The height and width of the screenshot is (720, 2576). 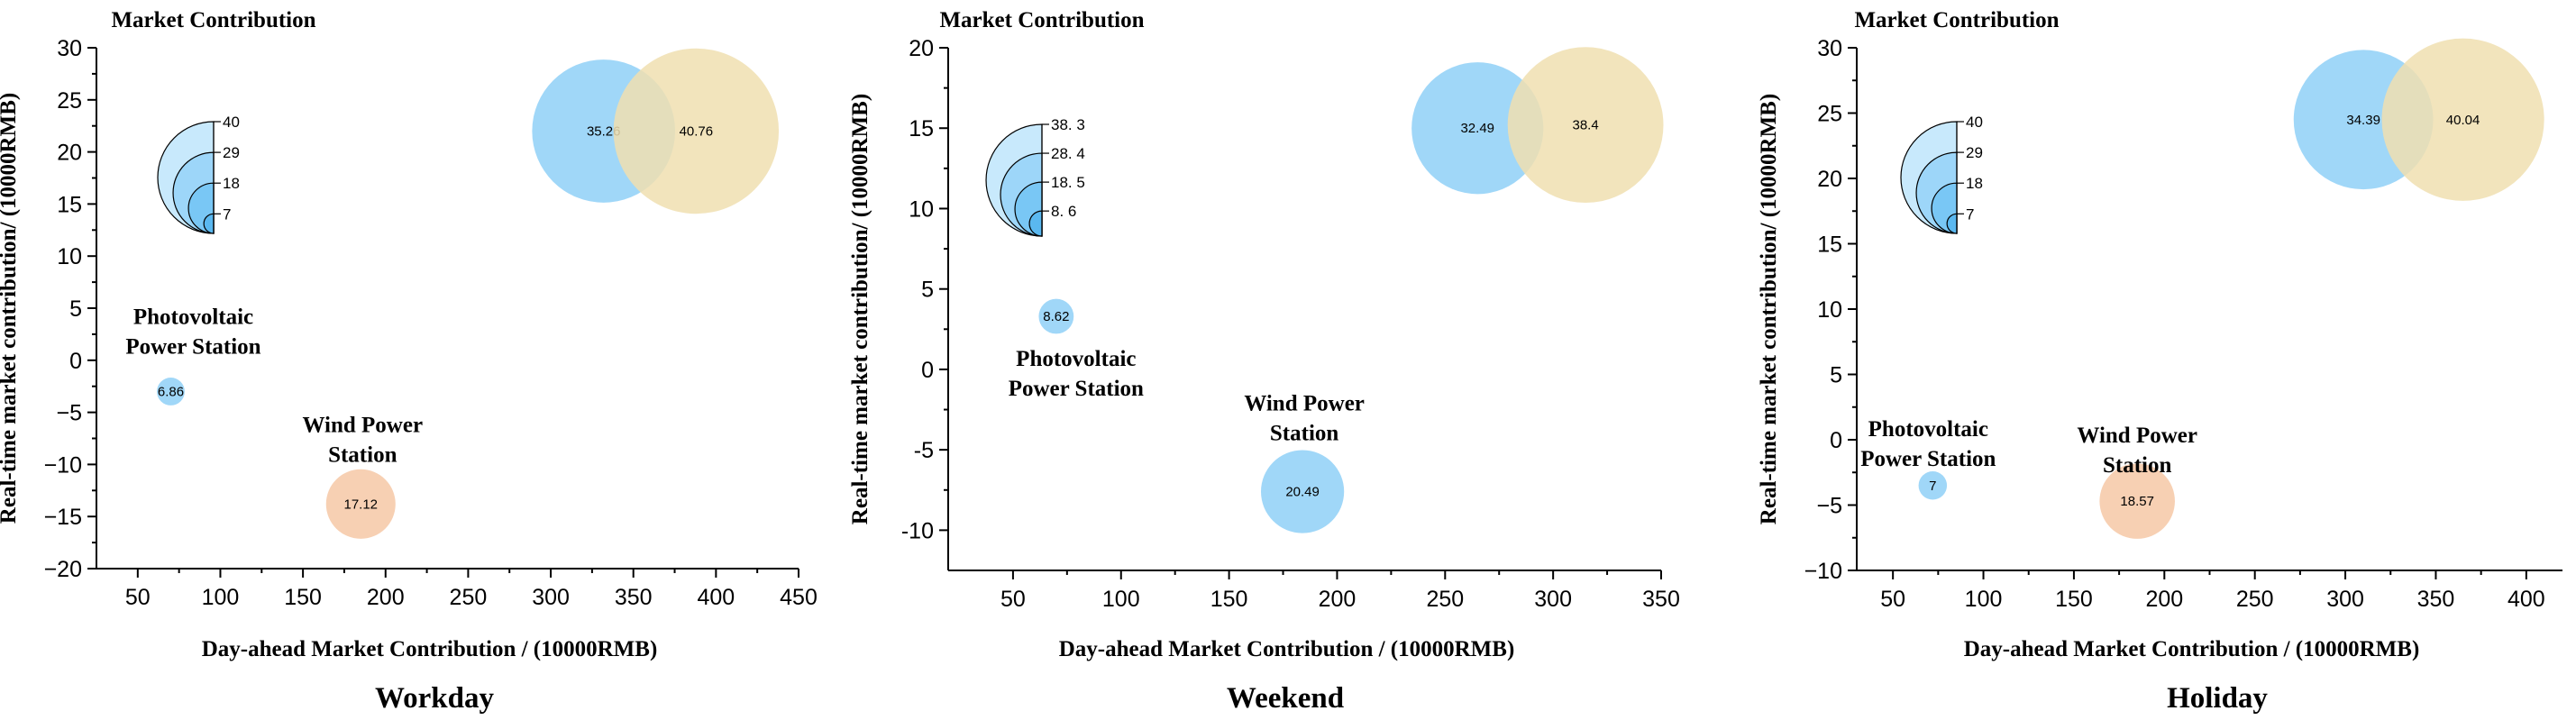 What do you see at coordinates (231, 152) in the screenshot?
I see `legend-size-label: 29` at bounding box center [231, 152].